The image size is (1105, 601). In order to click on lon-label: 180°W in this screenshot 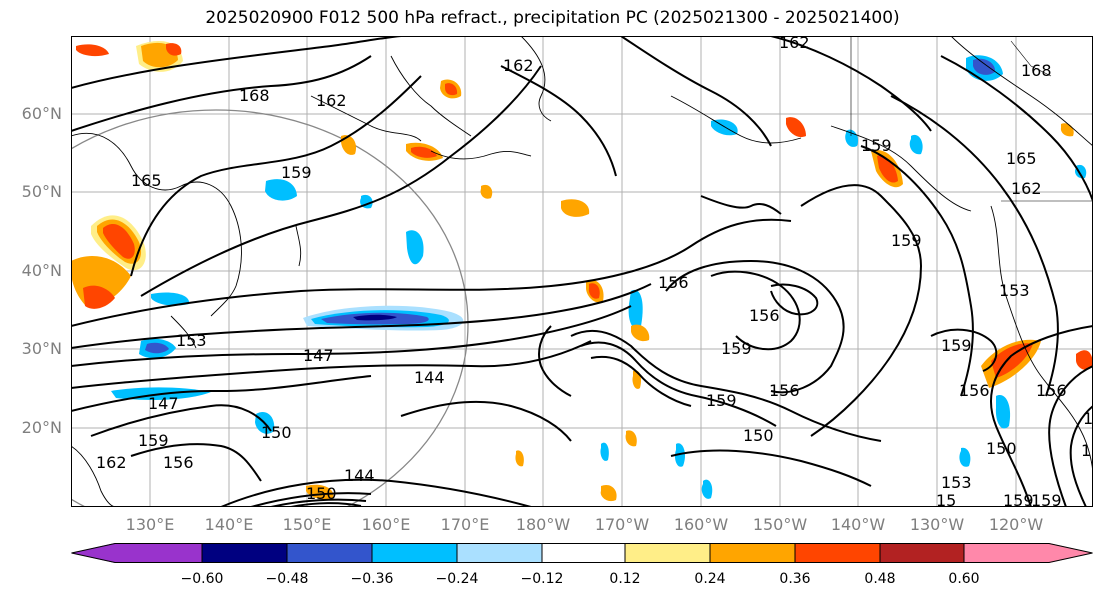, I will do `click(543, 524)`.